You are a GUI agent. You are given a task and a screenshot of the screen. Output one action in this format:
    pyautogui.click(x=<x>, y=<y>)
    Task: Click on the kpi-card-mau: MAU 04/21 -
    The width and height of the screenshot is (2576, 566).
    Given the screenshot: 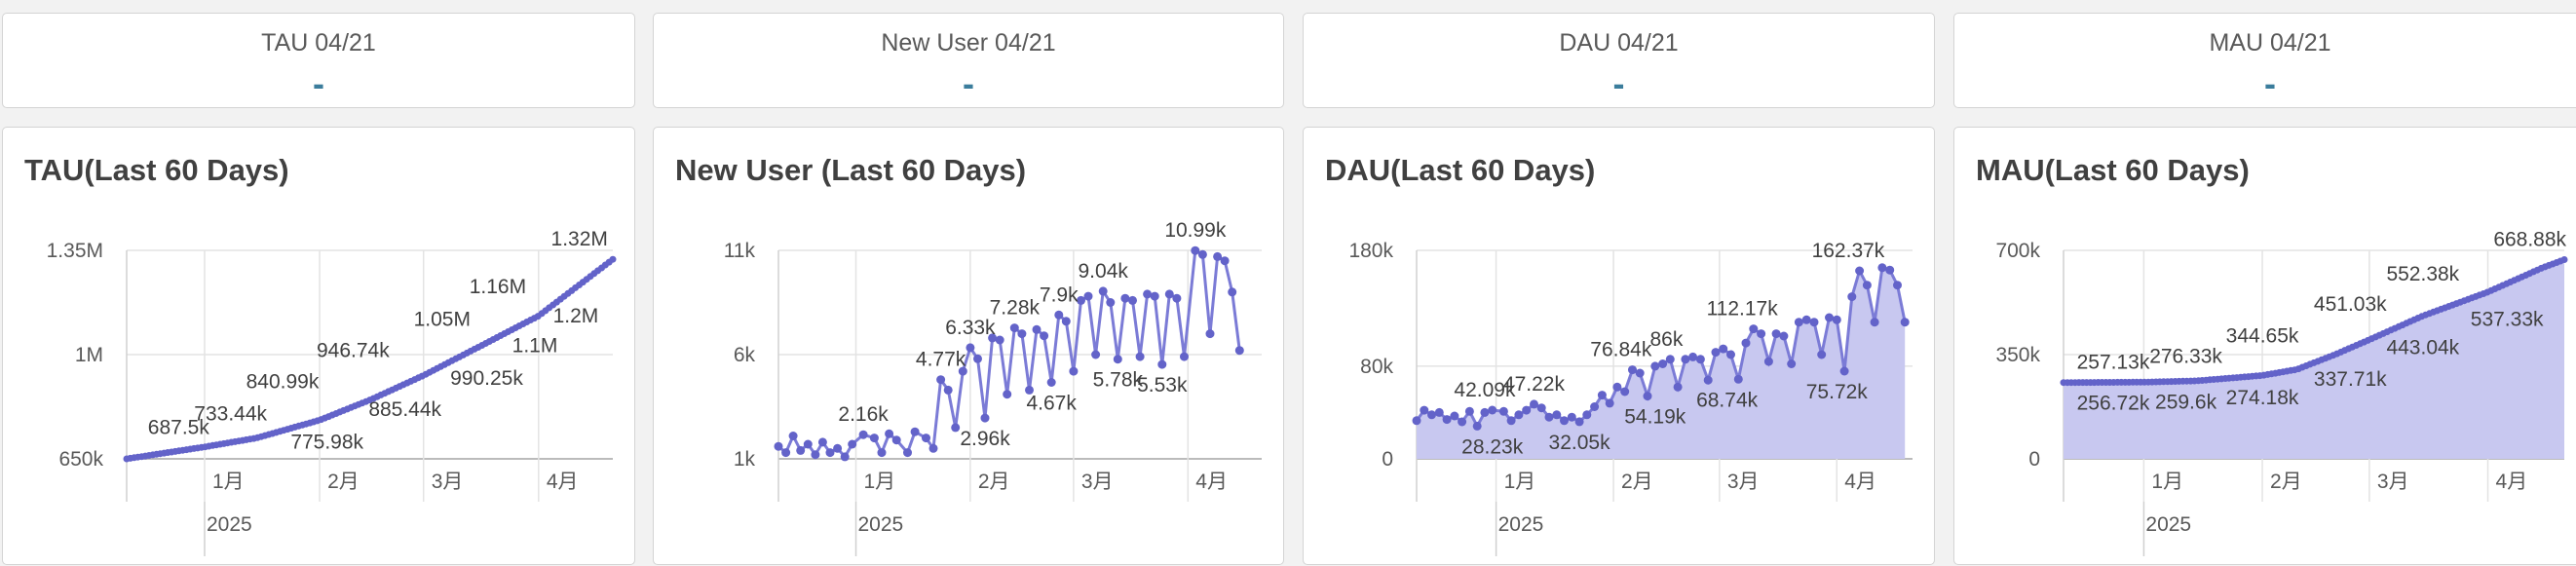 What is the action you would take?
    pyautogui.click(x=2264, y=60)
    